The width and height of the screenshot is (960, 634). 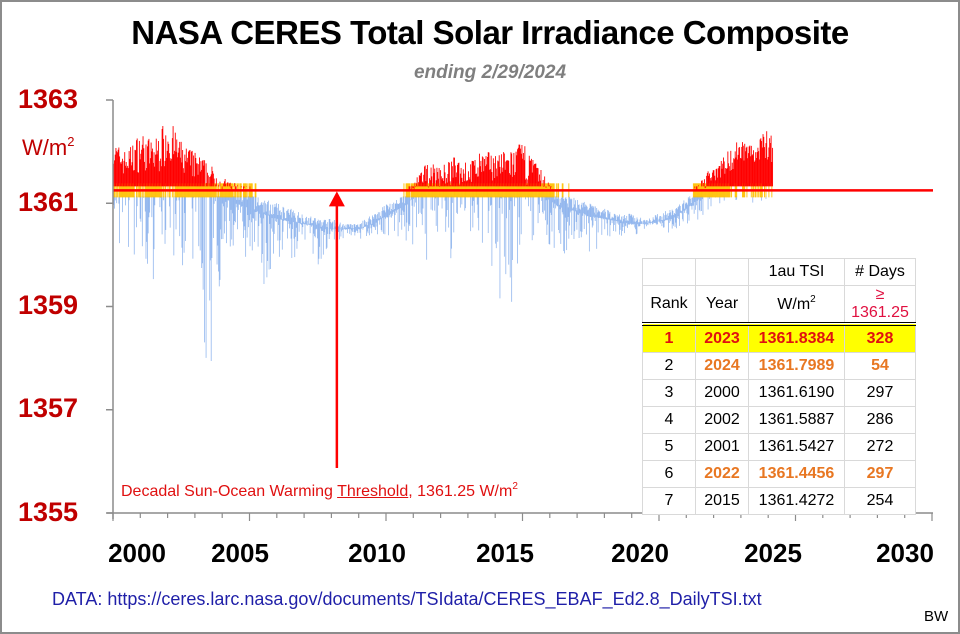 I want to click on table-row: 6 2022 1361.4456 297, so click(x=779, y=474).